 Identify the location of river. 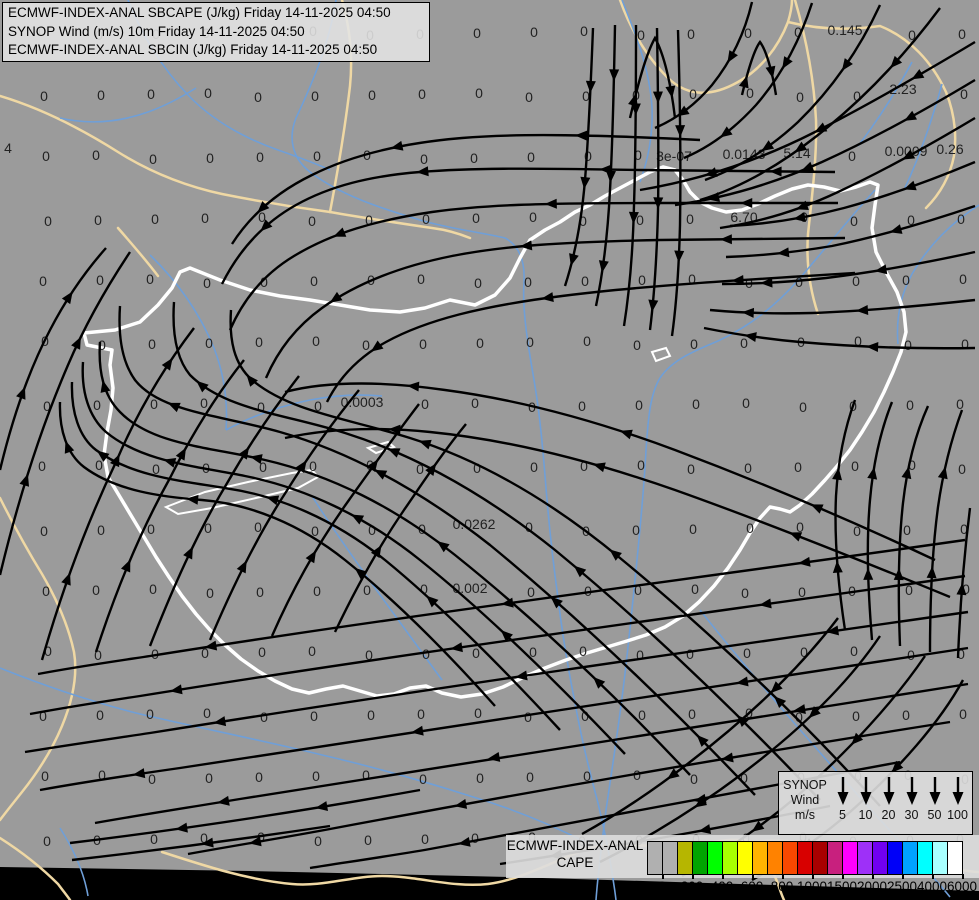
(885, 104).